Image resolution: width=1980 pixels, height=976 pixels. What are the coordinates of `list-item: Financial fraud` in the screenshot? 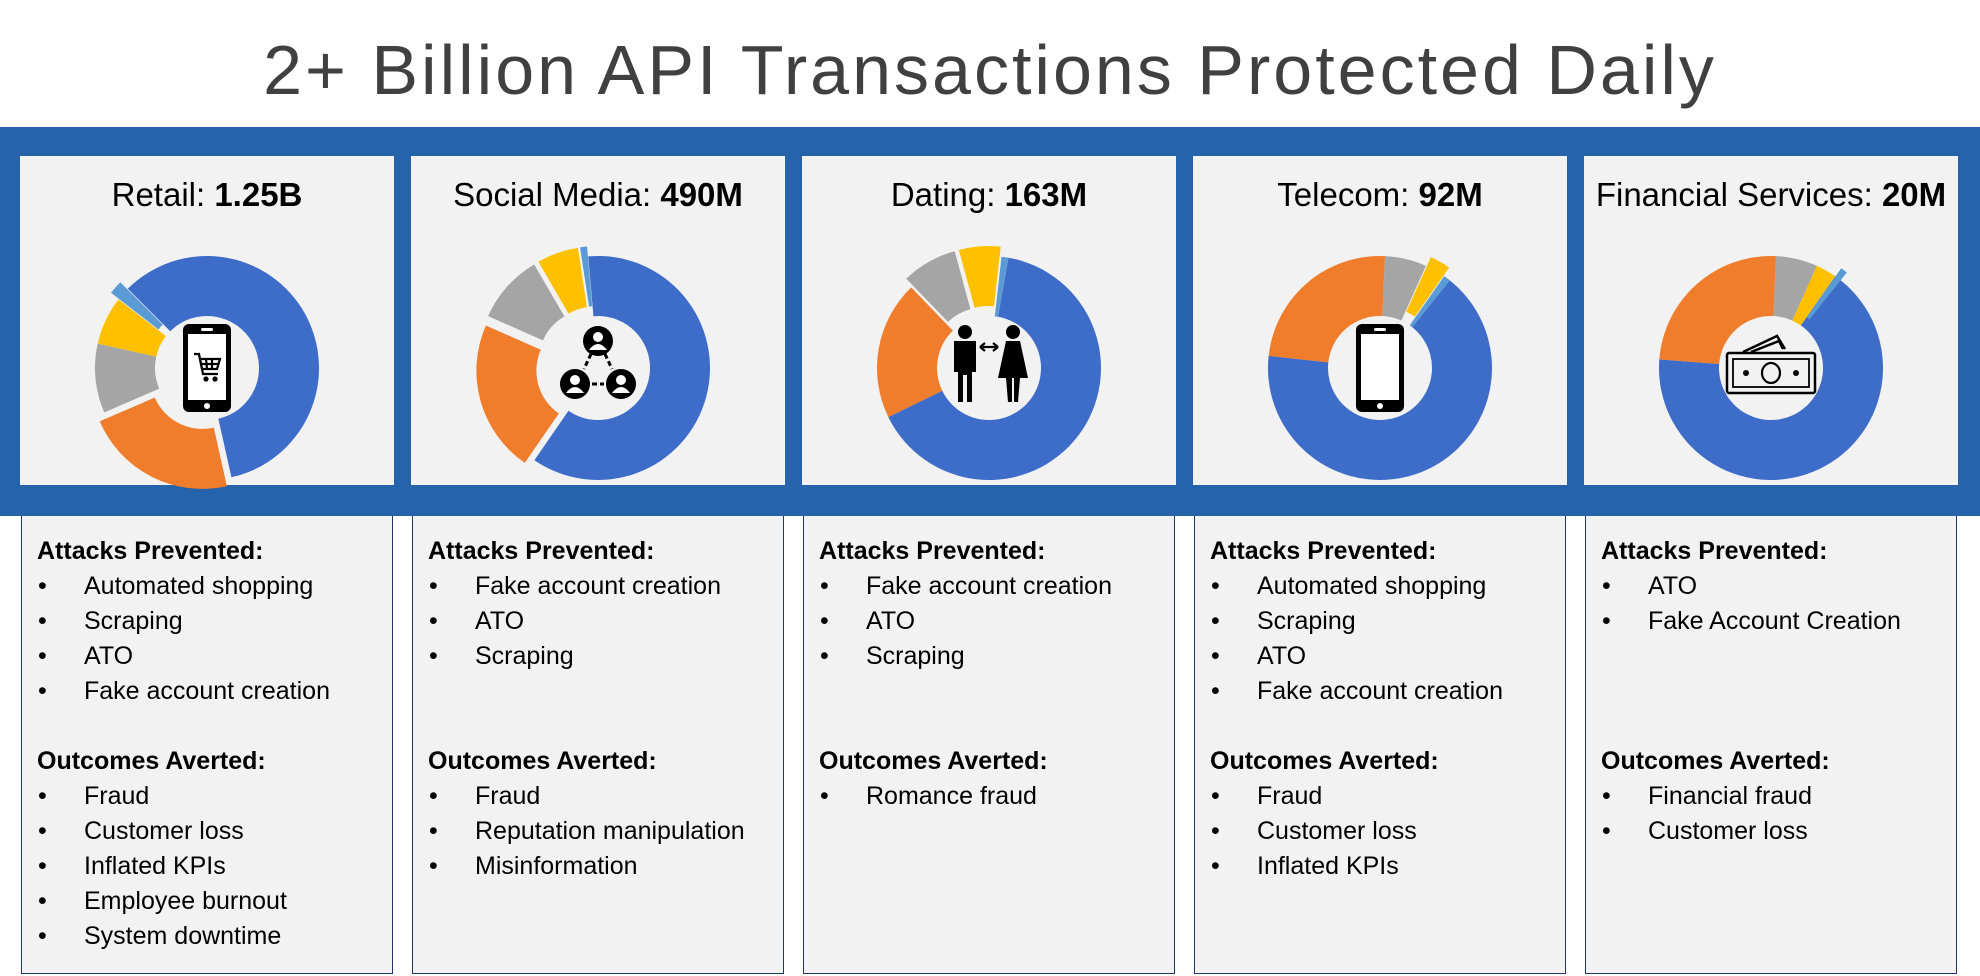 It's located at (1699, 796).